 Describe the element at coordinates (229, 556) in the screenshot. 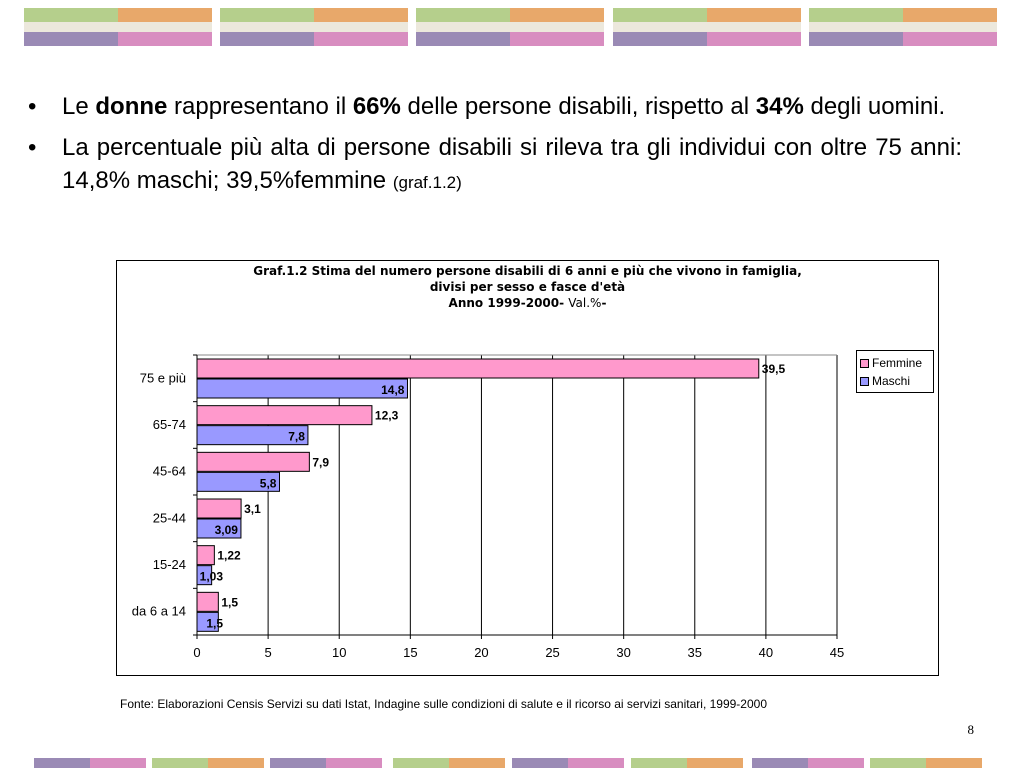

I see `data-label: 1,22` at that location.